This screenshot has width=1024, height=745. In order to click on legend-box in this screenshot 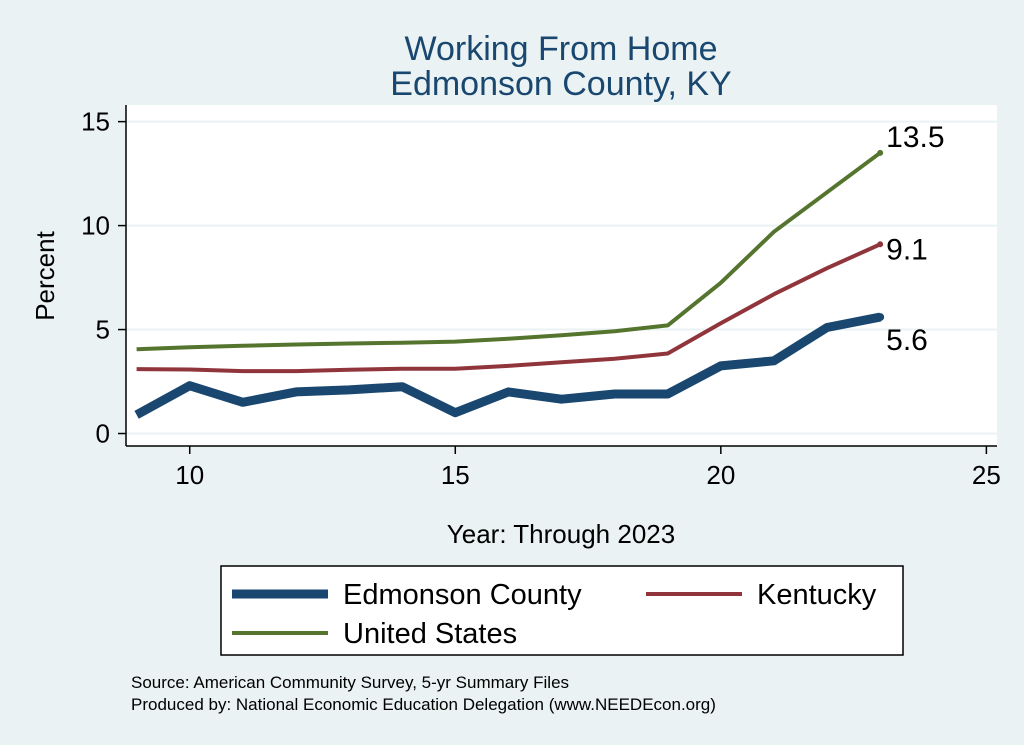, I will do `click(562, 610)`.